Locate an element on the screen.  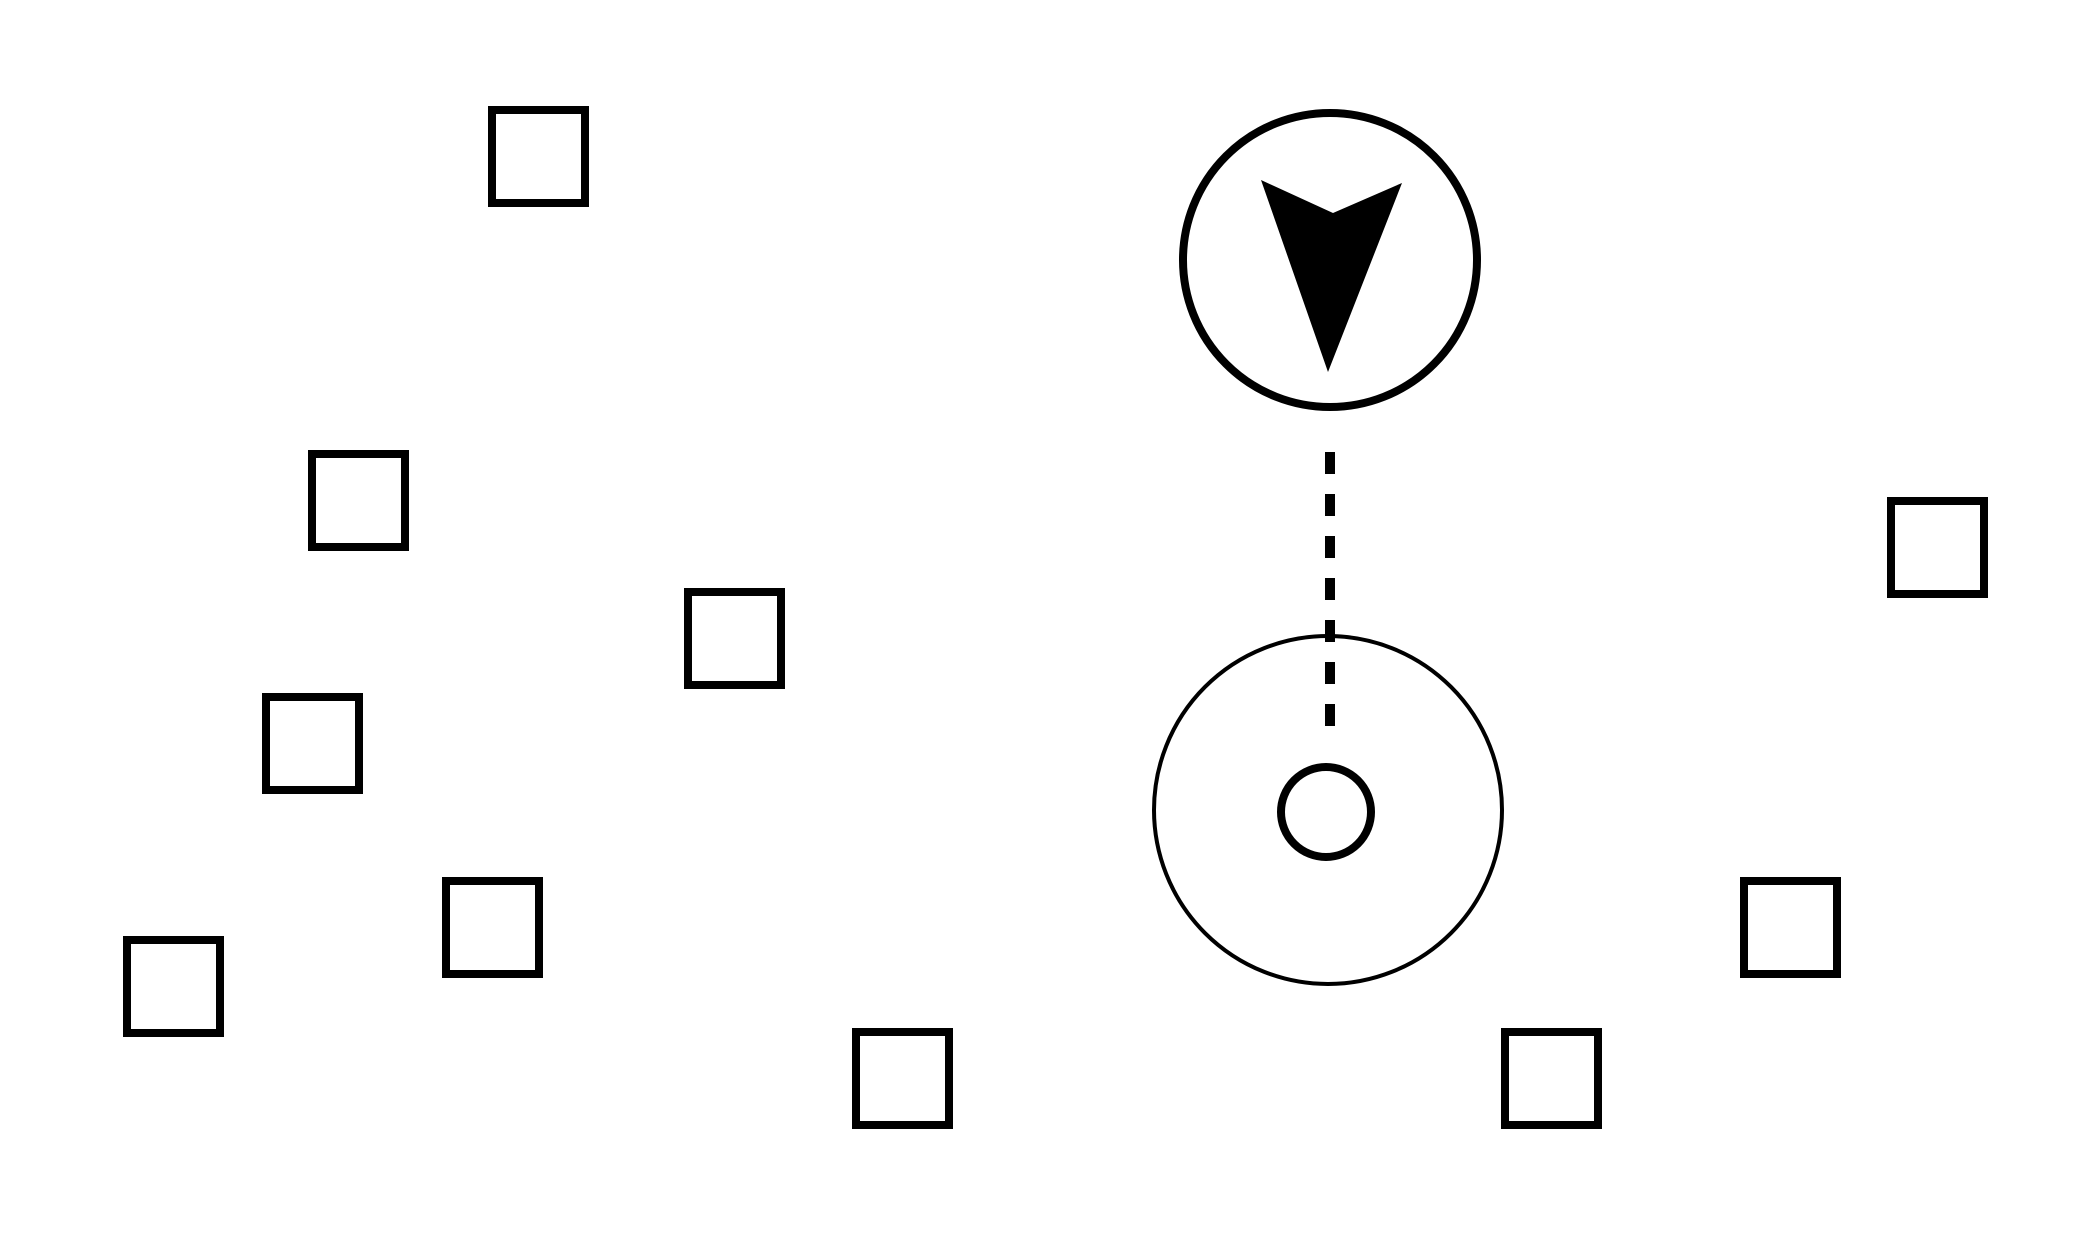
target-group is located at coordinates (1328, 810).